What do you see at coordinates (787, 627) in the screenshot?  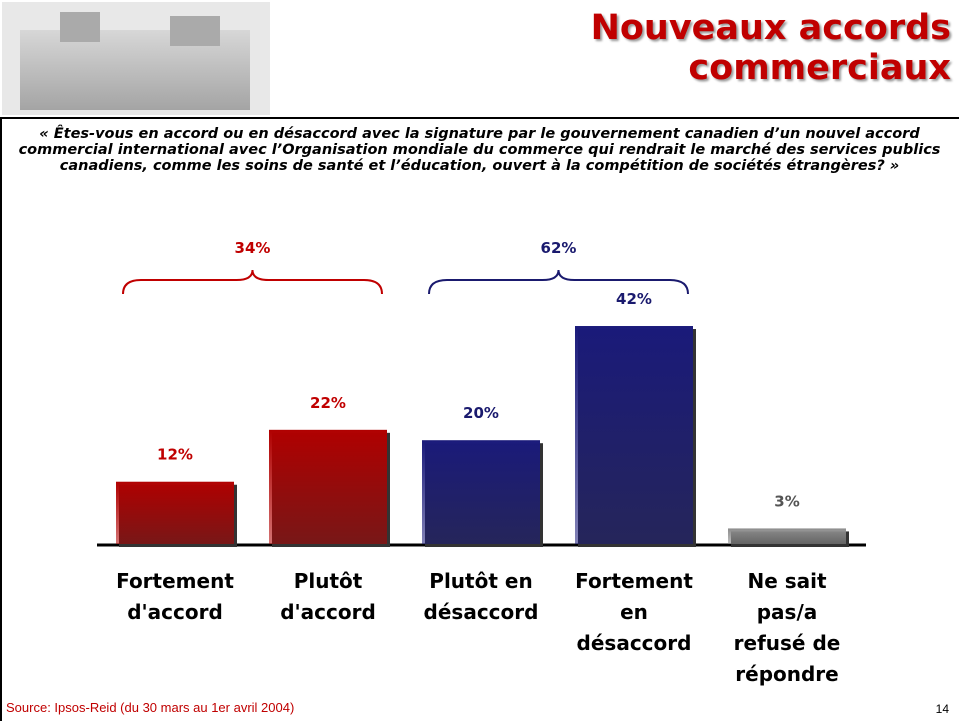 I see `category-label: Ne sait pas/a refusé de répondre` at bounding box center [787, 627].